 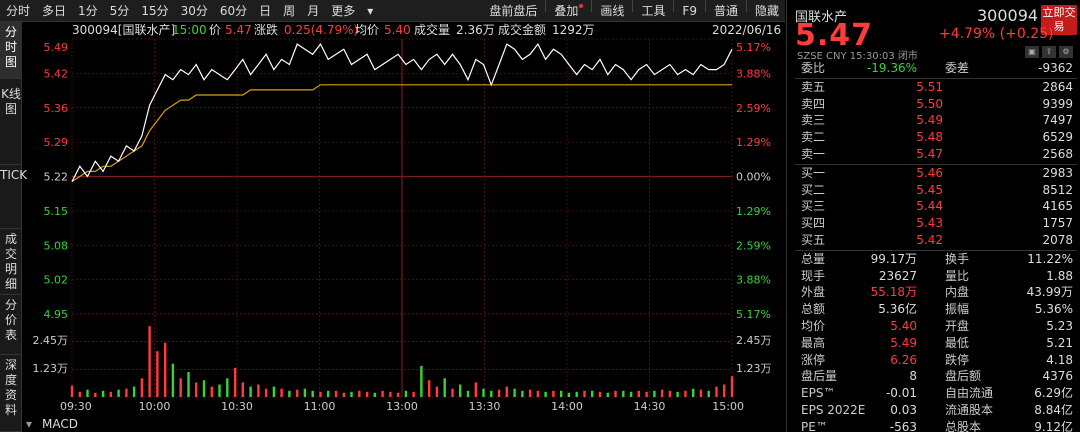 I want to click on volume-tick-label: 2.45万, so click(x=754, y=340).